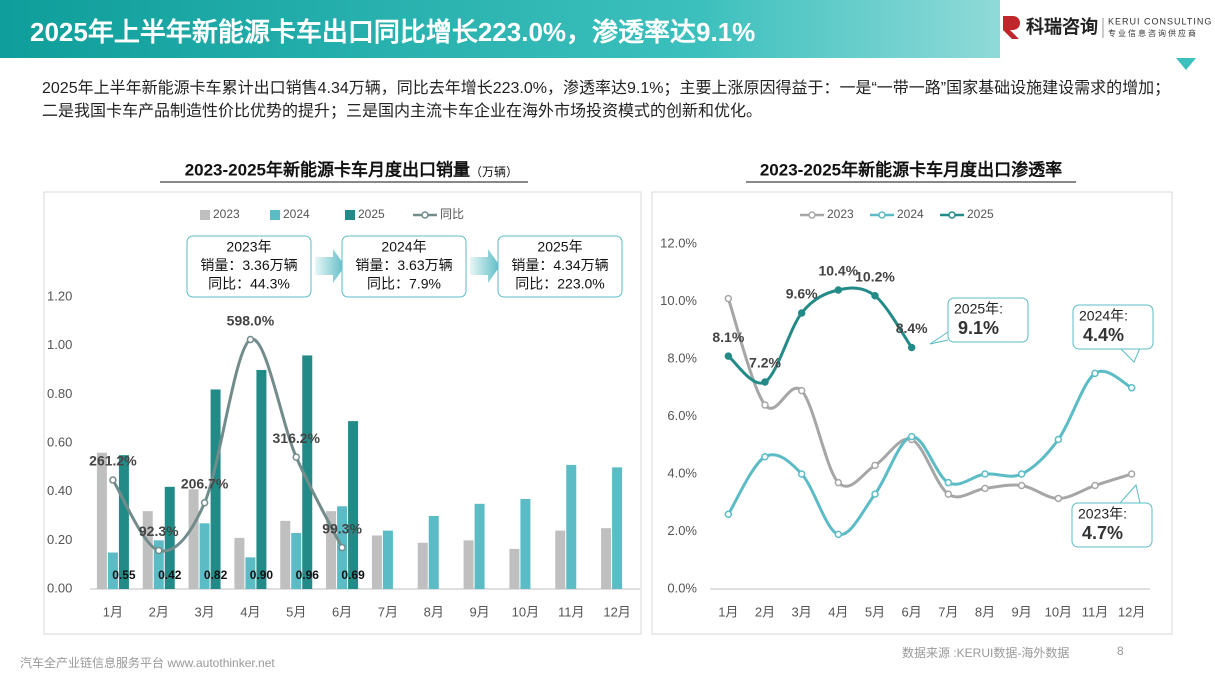 The image size is (1215, 677). Describe the element at coordinates (327, 169) in the screenshot. I see `chart-title: 2023-2025年新能源卡车月度出口销量` at that location.